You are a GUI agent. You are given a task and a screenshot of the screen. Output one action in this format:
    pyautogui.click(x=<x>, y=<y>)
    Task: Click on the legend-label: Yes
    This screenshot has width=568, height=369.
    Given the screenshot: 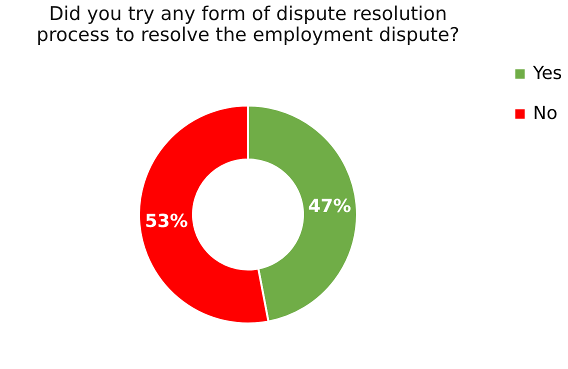 What is the action you would take?
    pyautogui.click(x=547, y=73)
    